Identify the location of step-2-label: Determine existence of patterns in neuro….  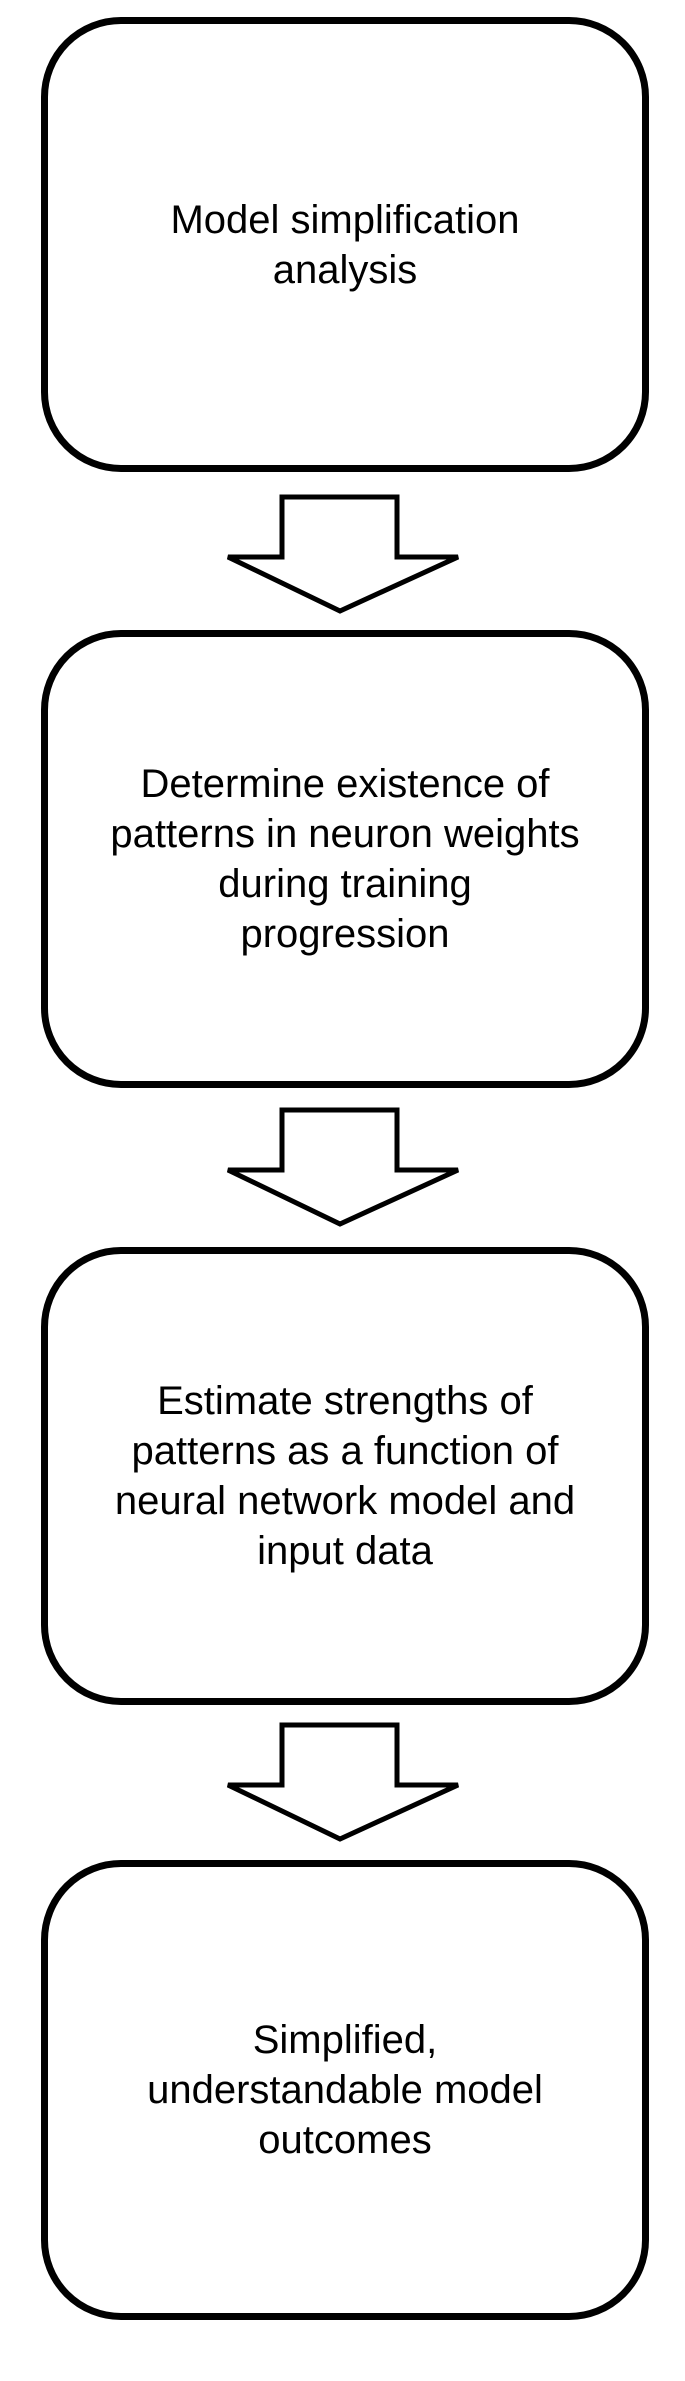
(345, 859).